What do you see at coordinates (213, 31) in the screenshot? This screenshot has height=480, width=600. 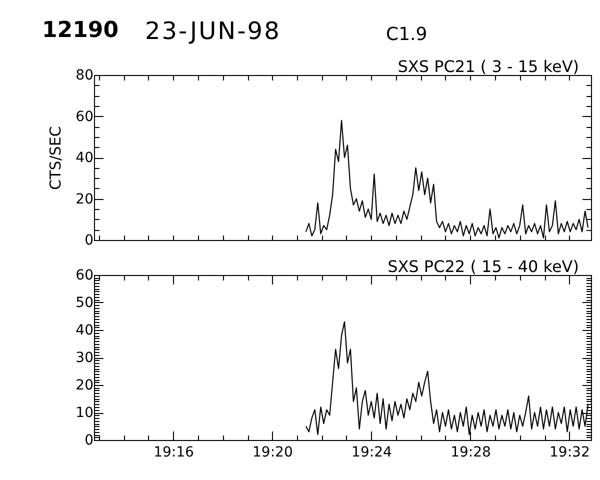 I see `text: 23-JUN-98` at bounding box center [213, 31].